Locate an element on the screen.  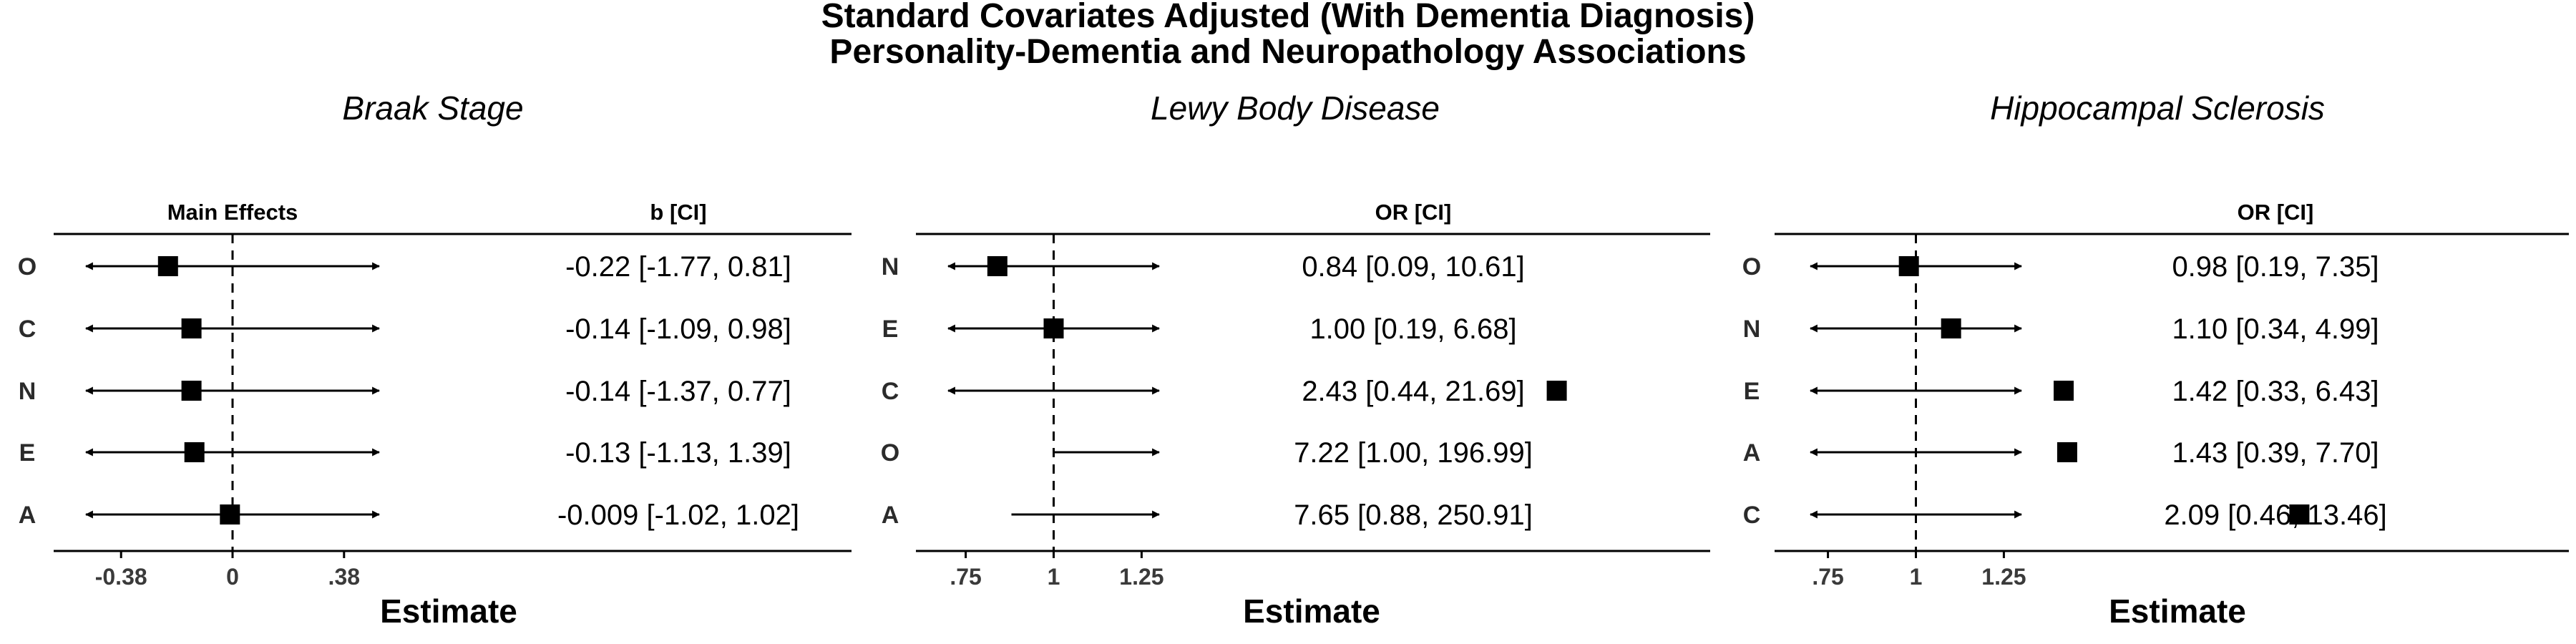
ci-text: -0.009 [-1.02, 1.02] is located at coordinates (678, 515).